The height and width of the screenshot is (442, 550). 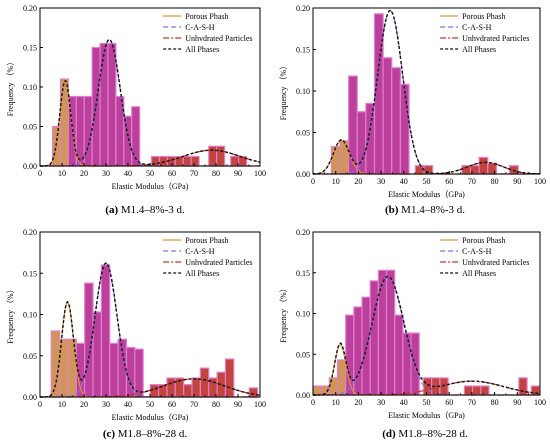 What do you see at coordinates (427, 335) in the screenshot?
I see `all-phases-fit-line` at bounding box center [427, 335].